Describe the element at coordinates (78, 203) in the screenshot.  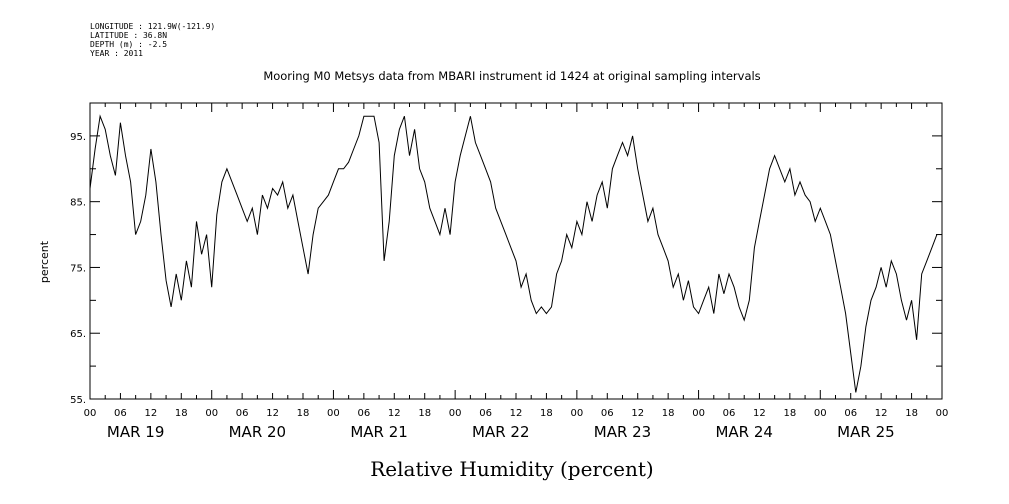
I see `y-tick-label: 85.` at that location.